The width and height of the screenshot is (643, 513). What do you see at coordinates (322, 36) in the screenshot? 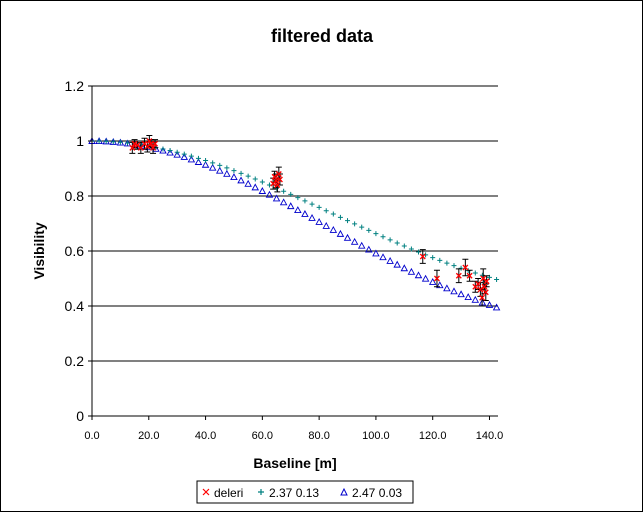
I see `chart-title: filtered data` at bounding box center [322, 36].